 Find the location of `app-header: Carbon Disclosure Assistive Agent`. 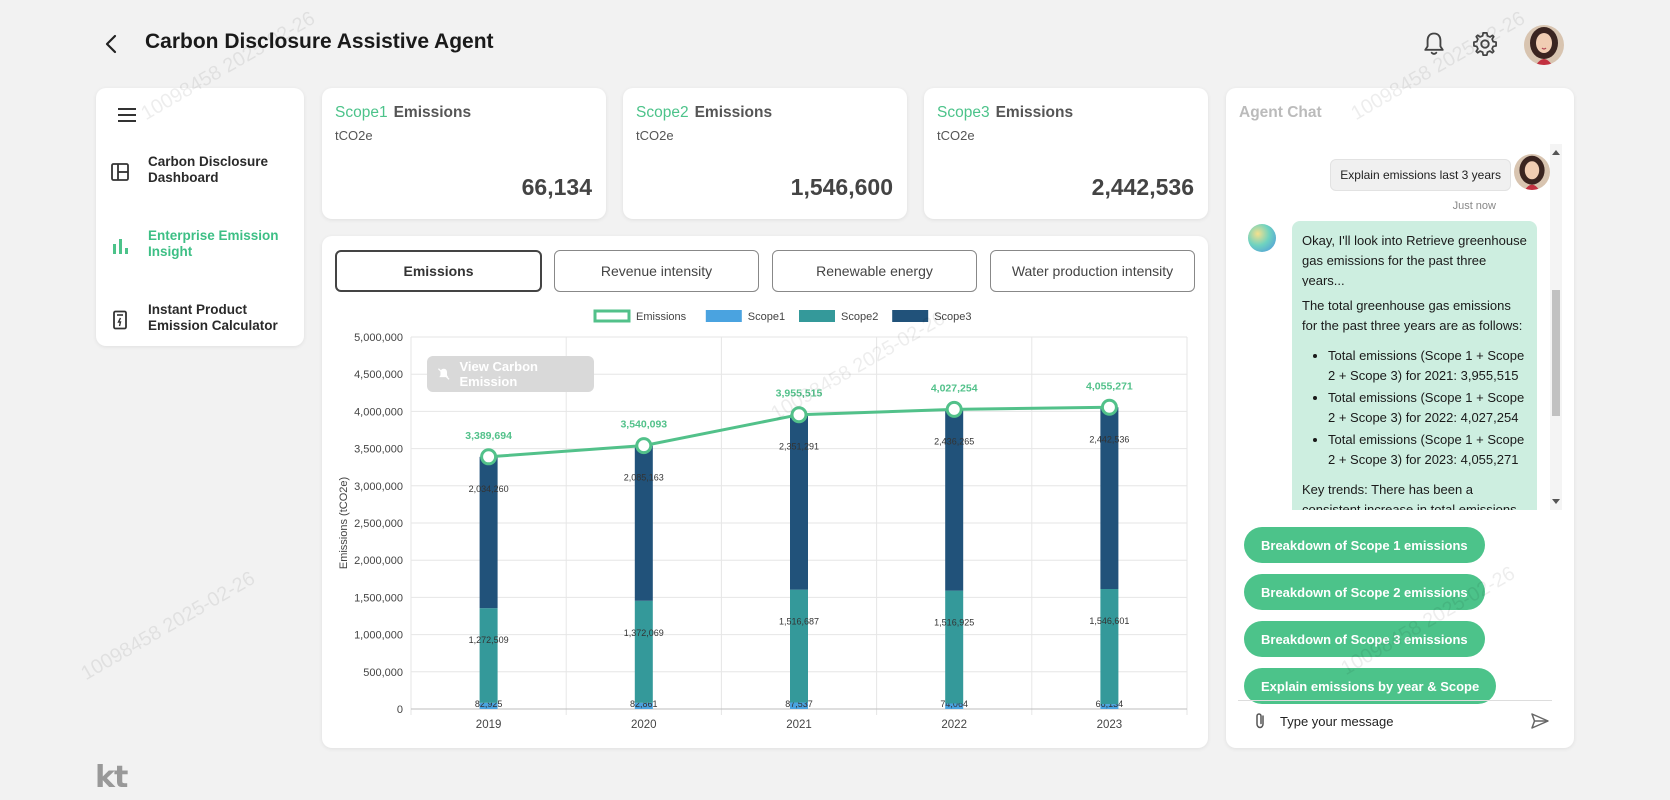

app-header: Carbon Disclosure Assistive Agent is located at coordinates (835, 45).